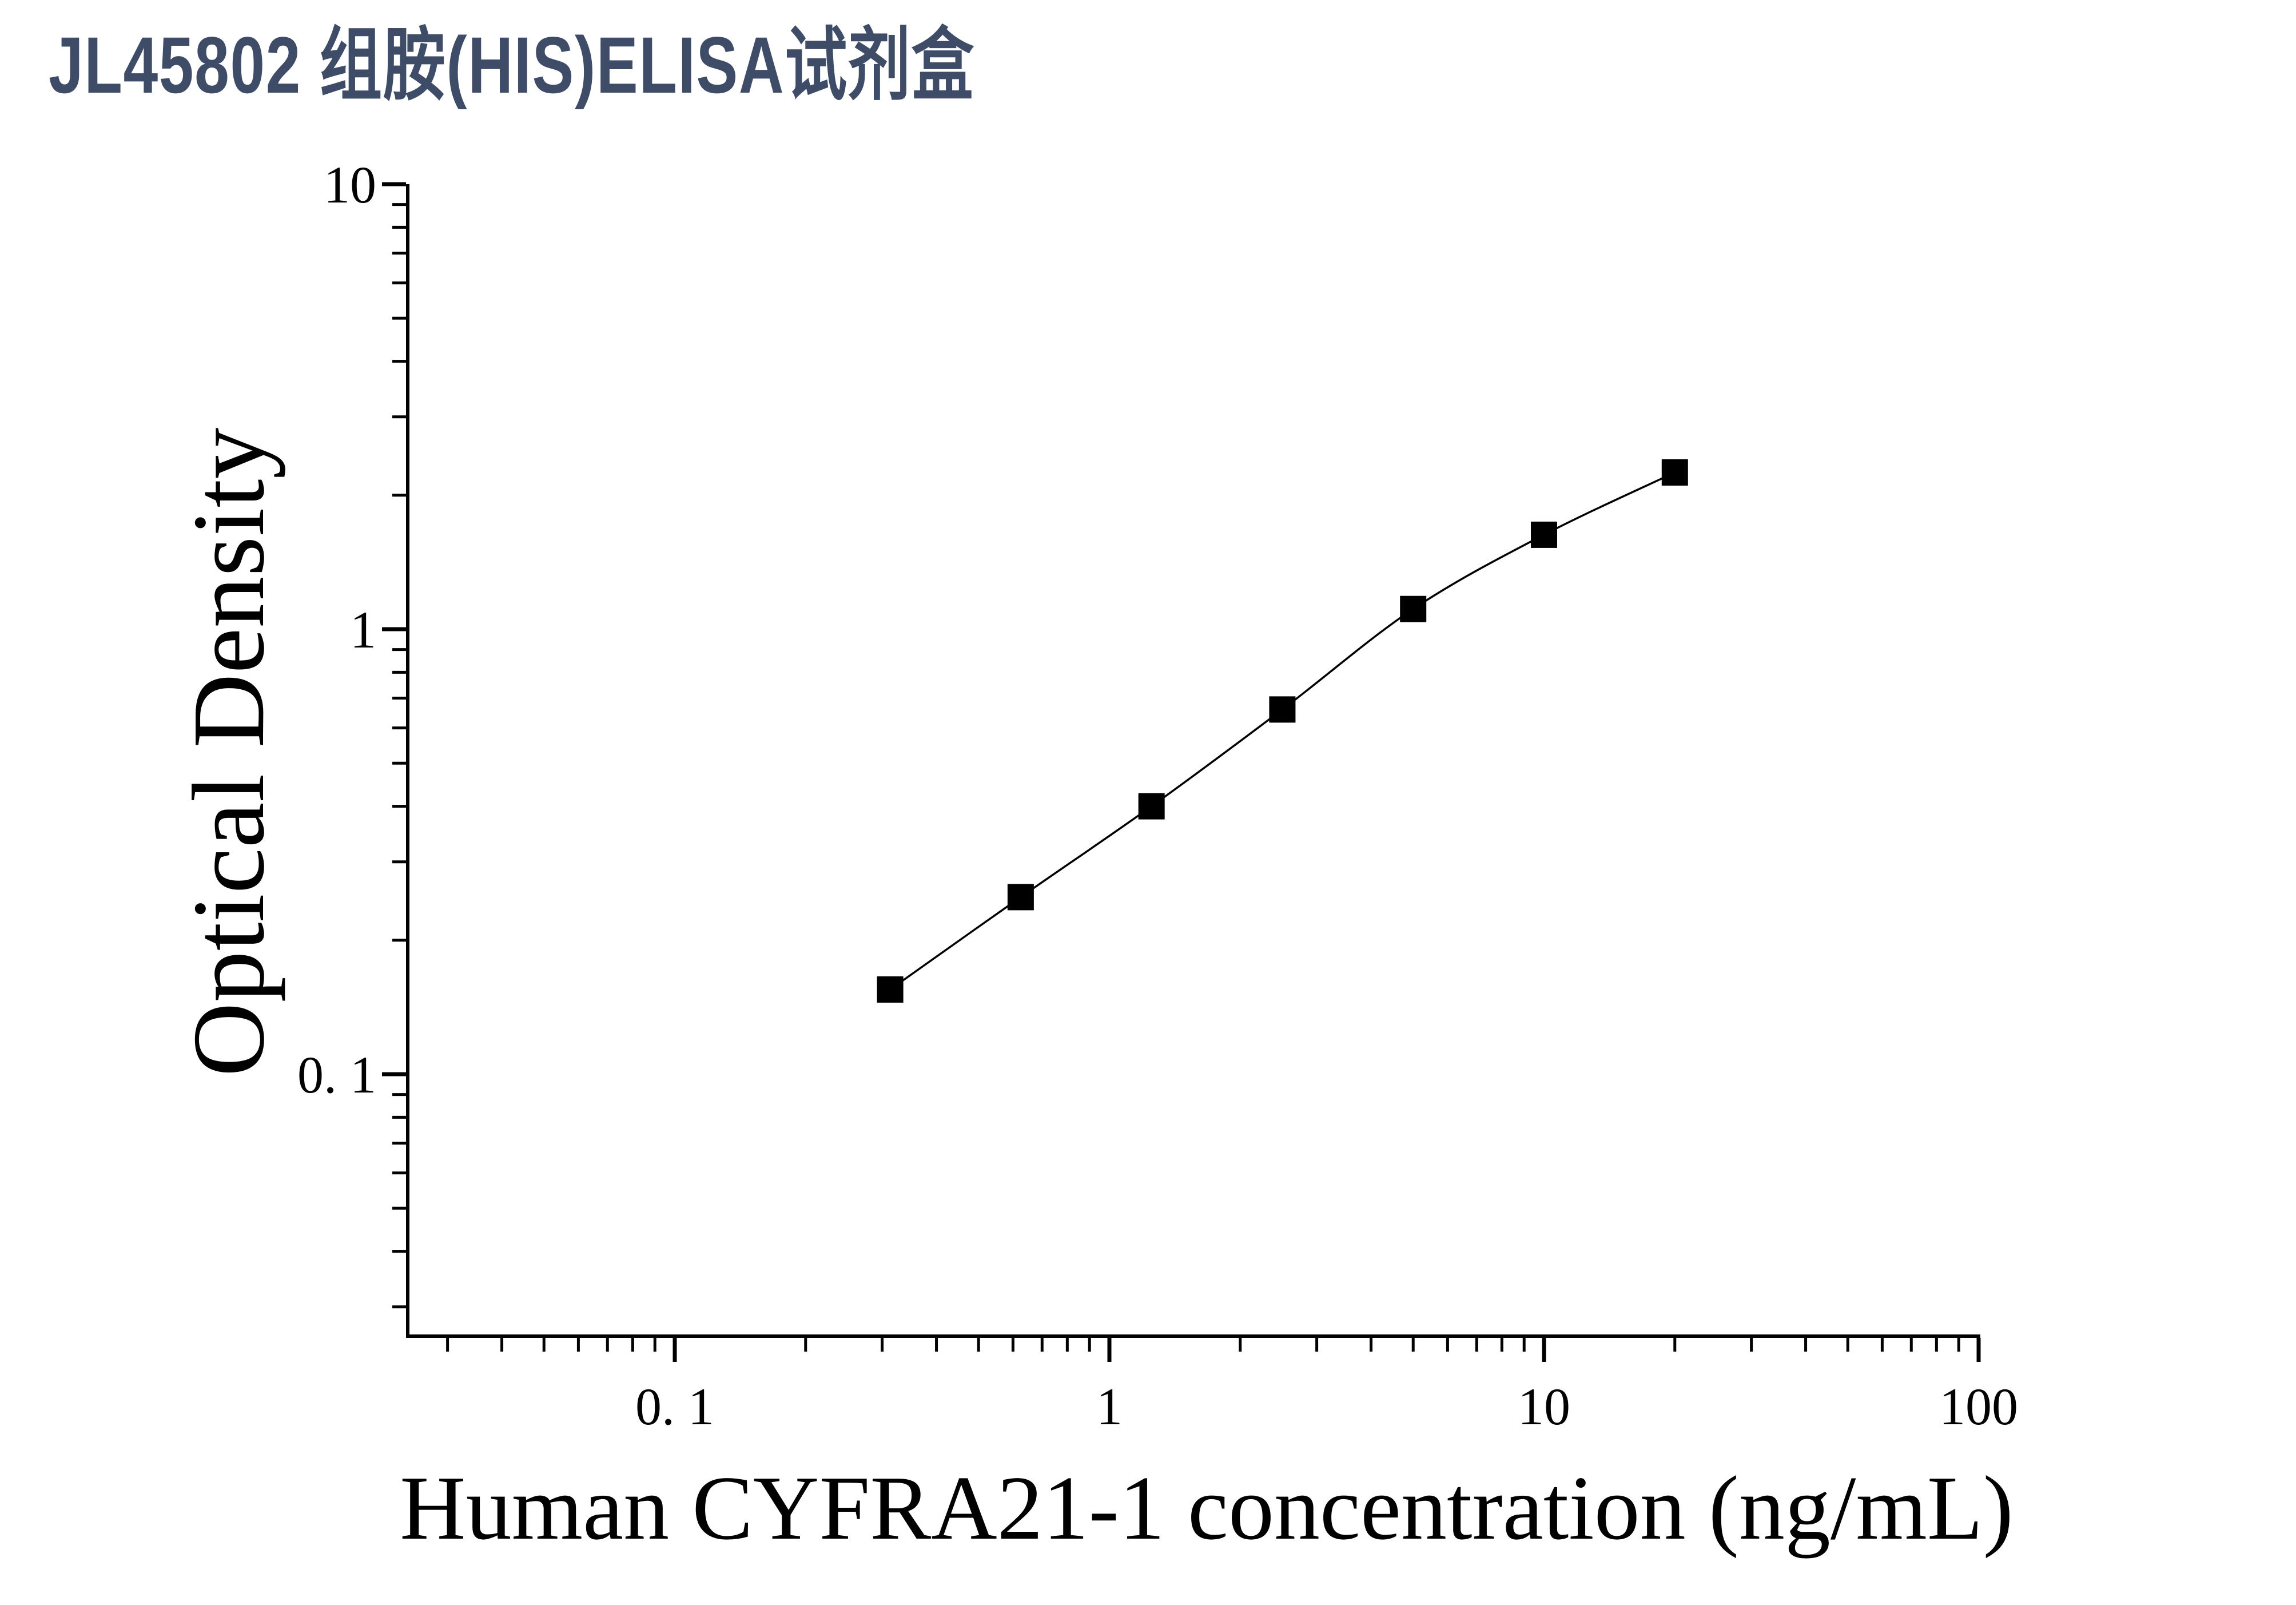 The width and height of the screenshot is (2296, 1605). Describe the element at coordinates (512, 65) in the screenshot. I see `page-title: JL45802 组胺(HIS)ELISA试剂盒` at that location.